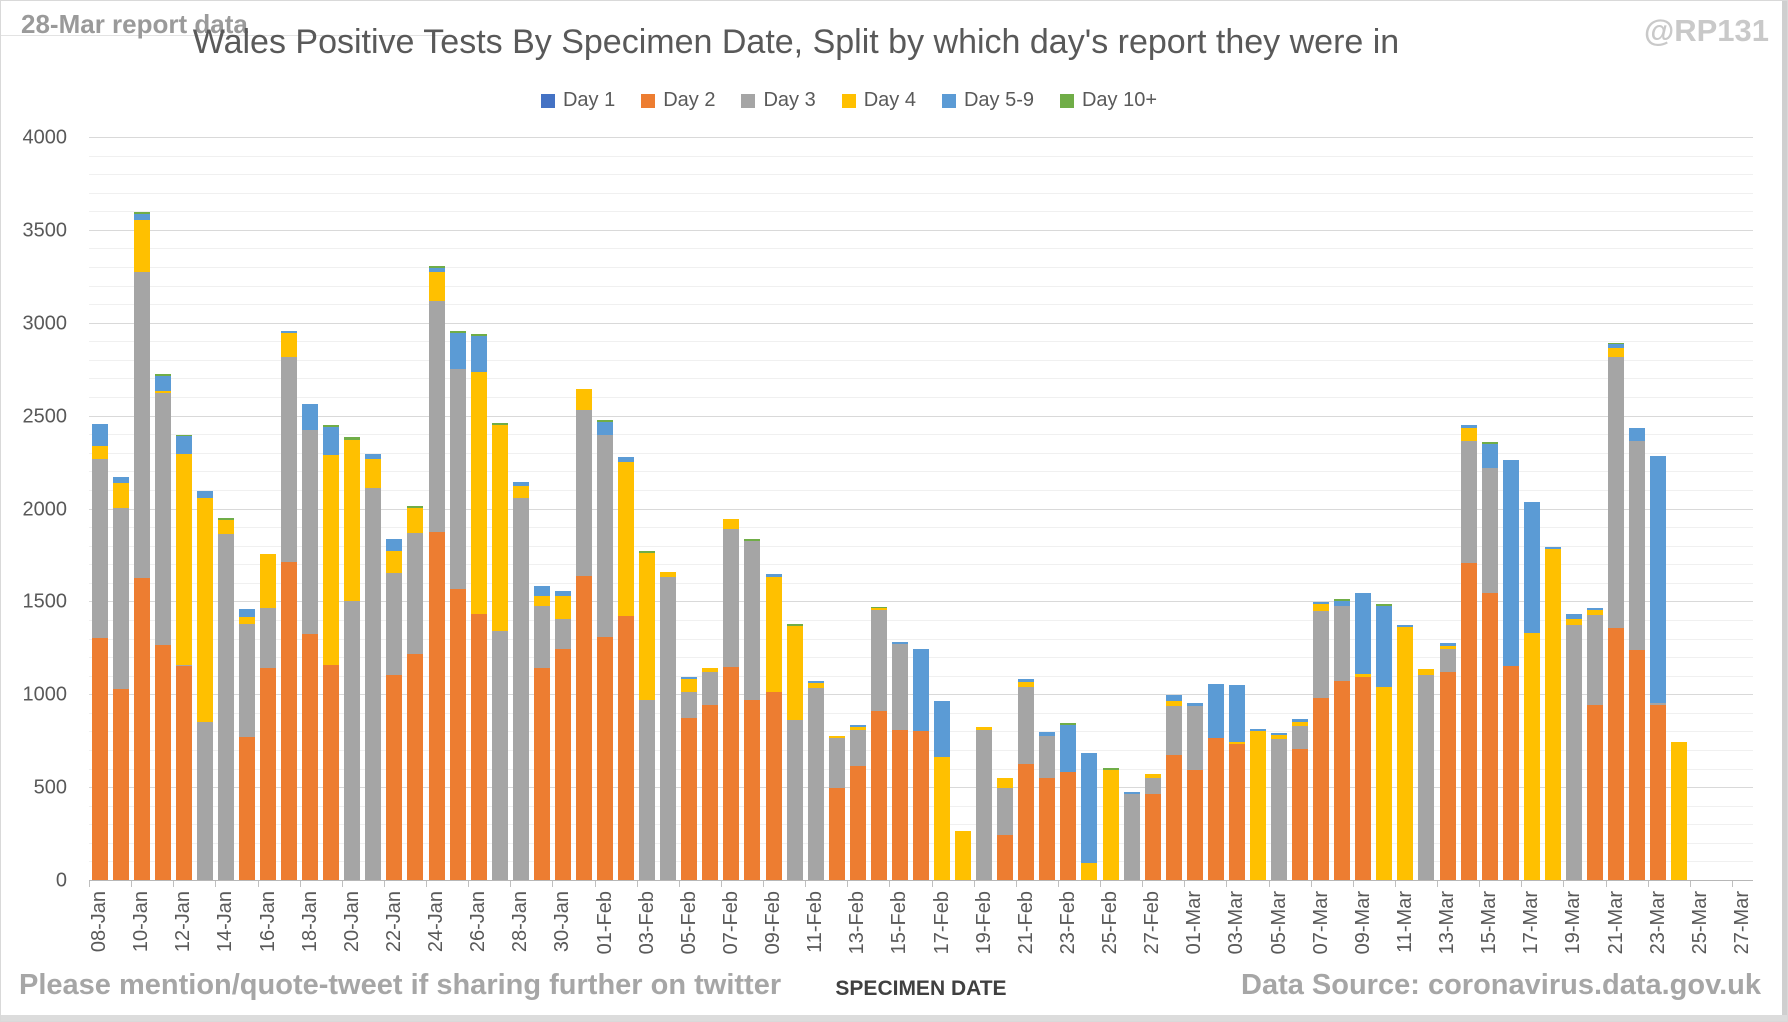  Describe the element at coordinates (499, 509) in the screenshot. I see `bar-column-27-Jan` at that location.